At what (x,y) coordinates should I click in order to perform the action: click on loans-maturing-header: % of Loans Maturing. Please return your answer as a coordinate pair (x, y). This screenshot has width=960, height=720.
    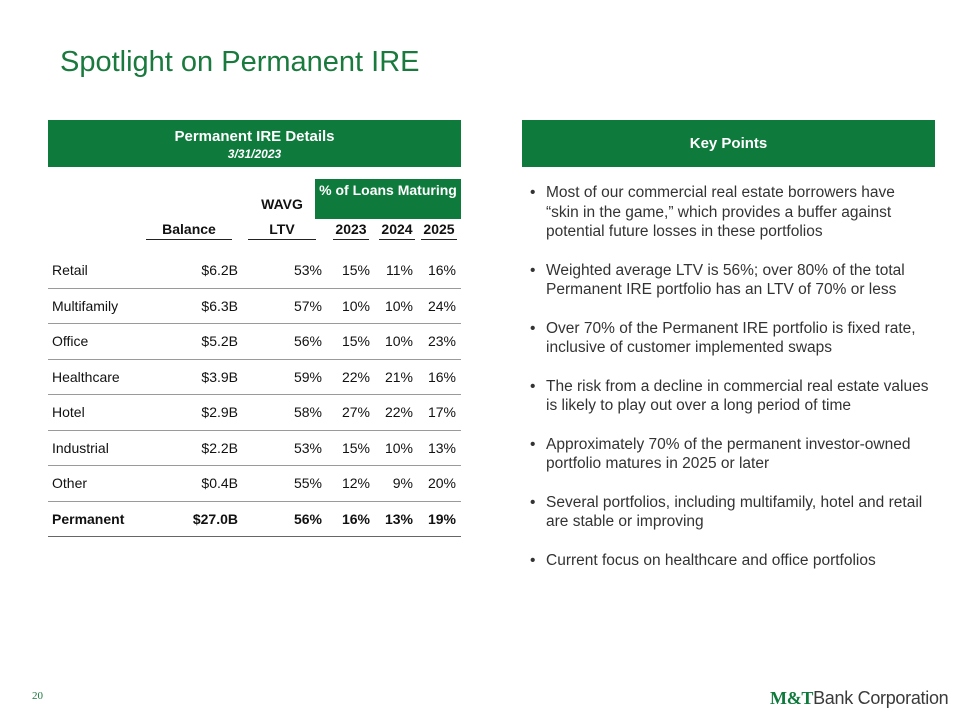
    Looking at the image, I should click on (388, 199).